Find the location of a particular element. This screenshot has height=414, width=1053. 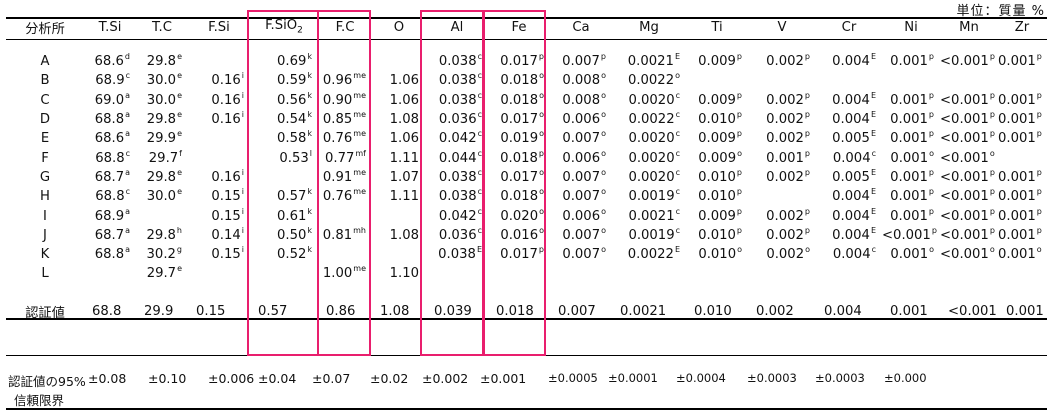

table-cell: 0.007o is located at coordinates (581, 138).